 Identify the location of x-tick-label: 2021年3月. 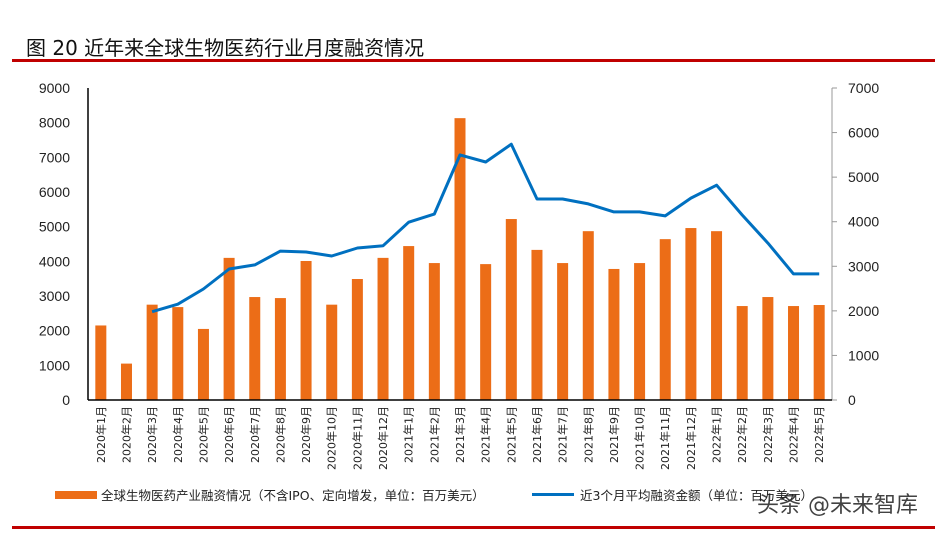
(460, 434).